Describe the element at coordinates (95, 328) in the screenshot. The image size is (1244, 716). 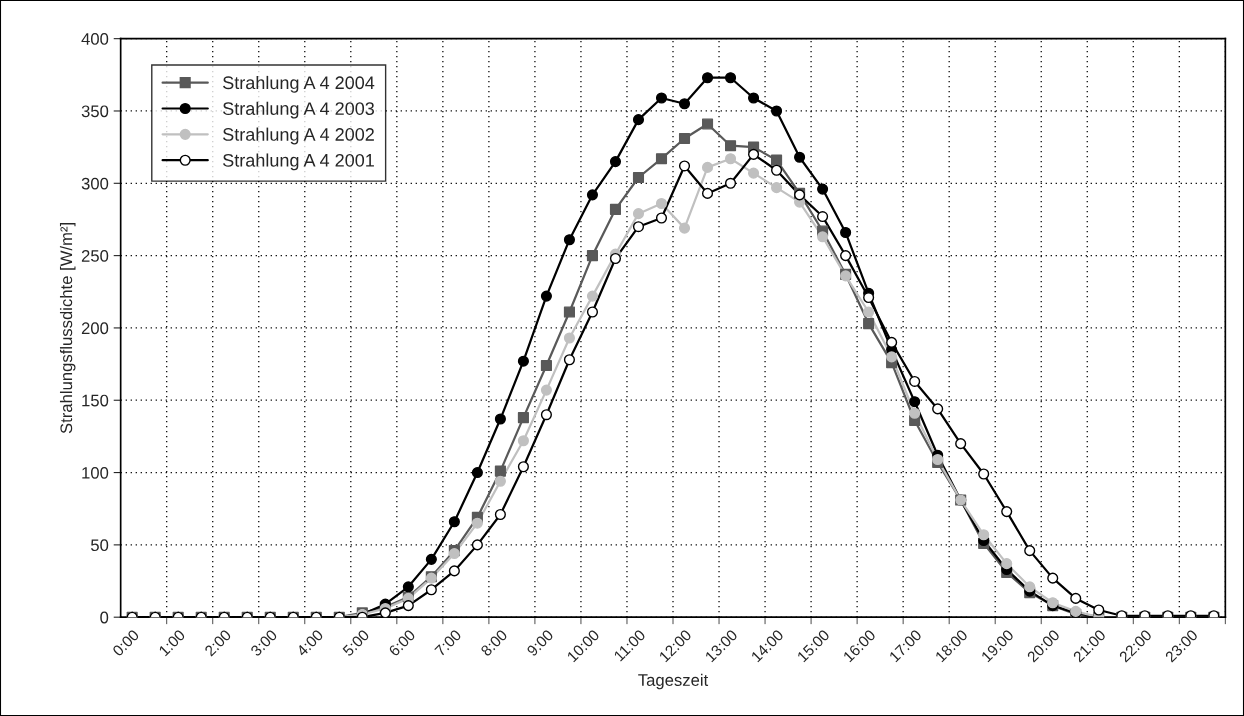
I see `y-tick-label: 200` at that location.